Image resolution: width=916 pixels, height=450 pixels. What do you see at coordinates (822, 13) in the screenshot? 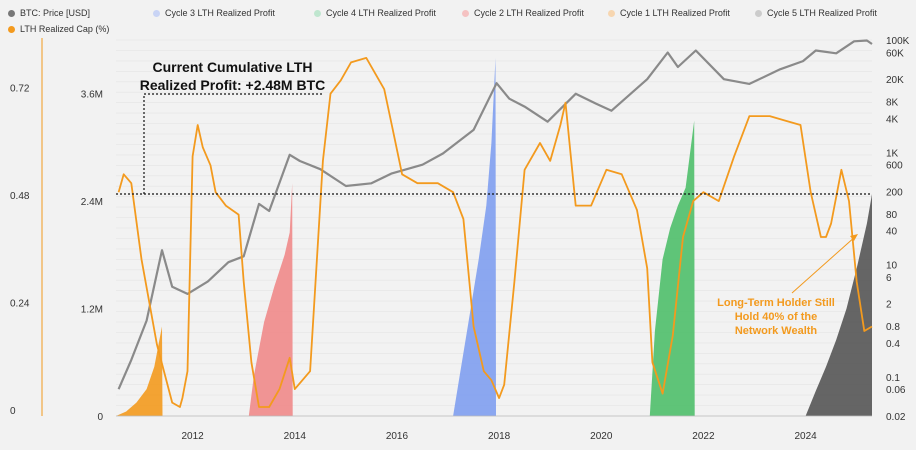
I see `legend-label: Cycle 5 LTH Realized Profit` at bounding box center [822, 13].